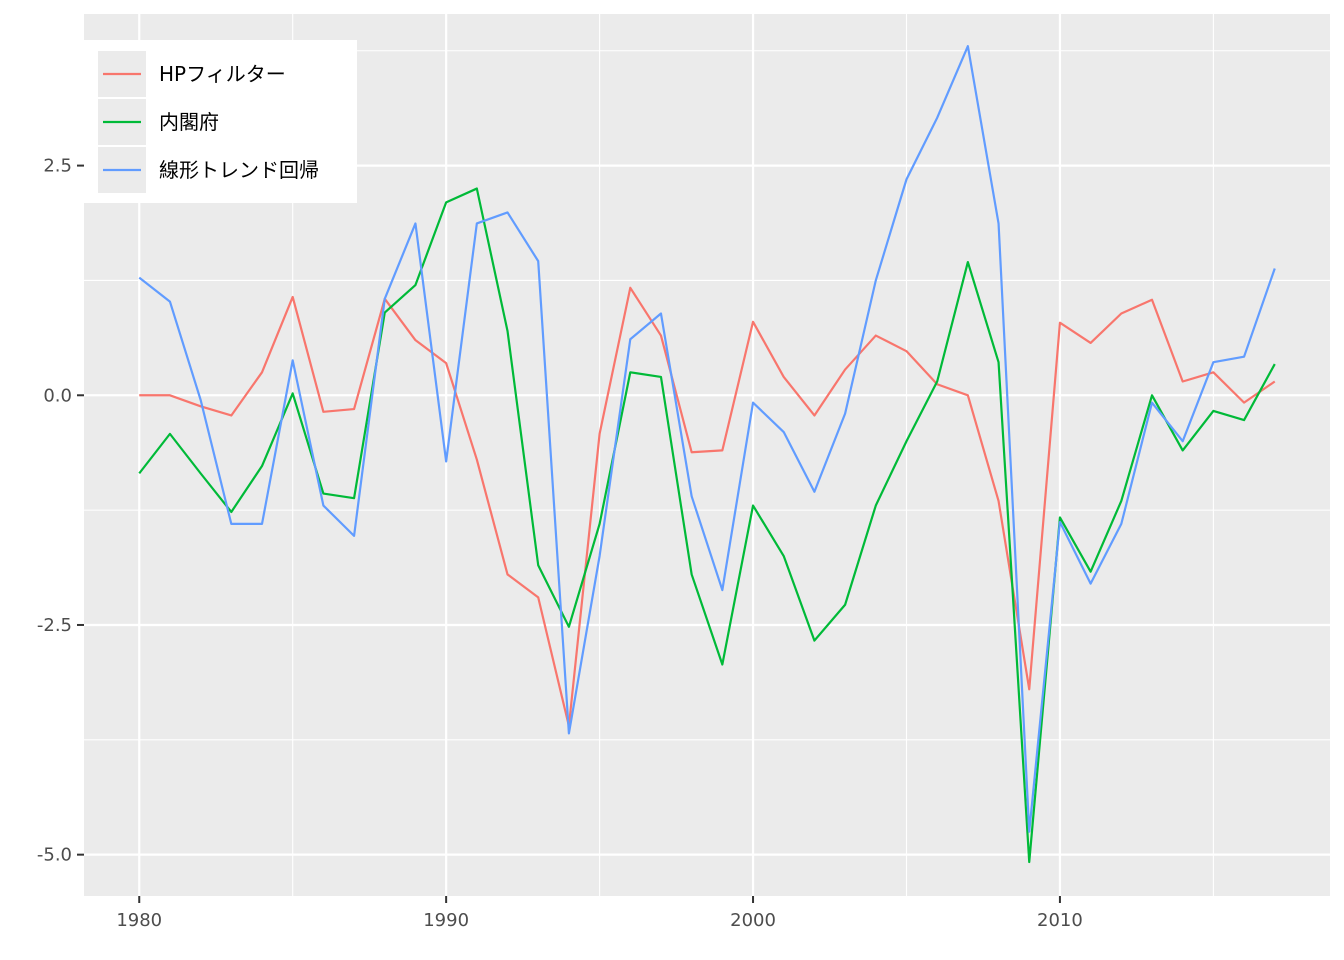 This screenshot has height=960, width=1344. I want to click on legend-label-3: 線形トレンド回帰, so click(239, 170).